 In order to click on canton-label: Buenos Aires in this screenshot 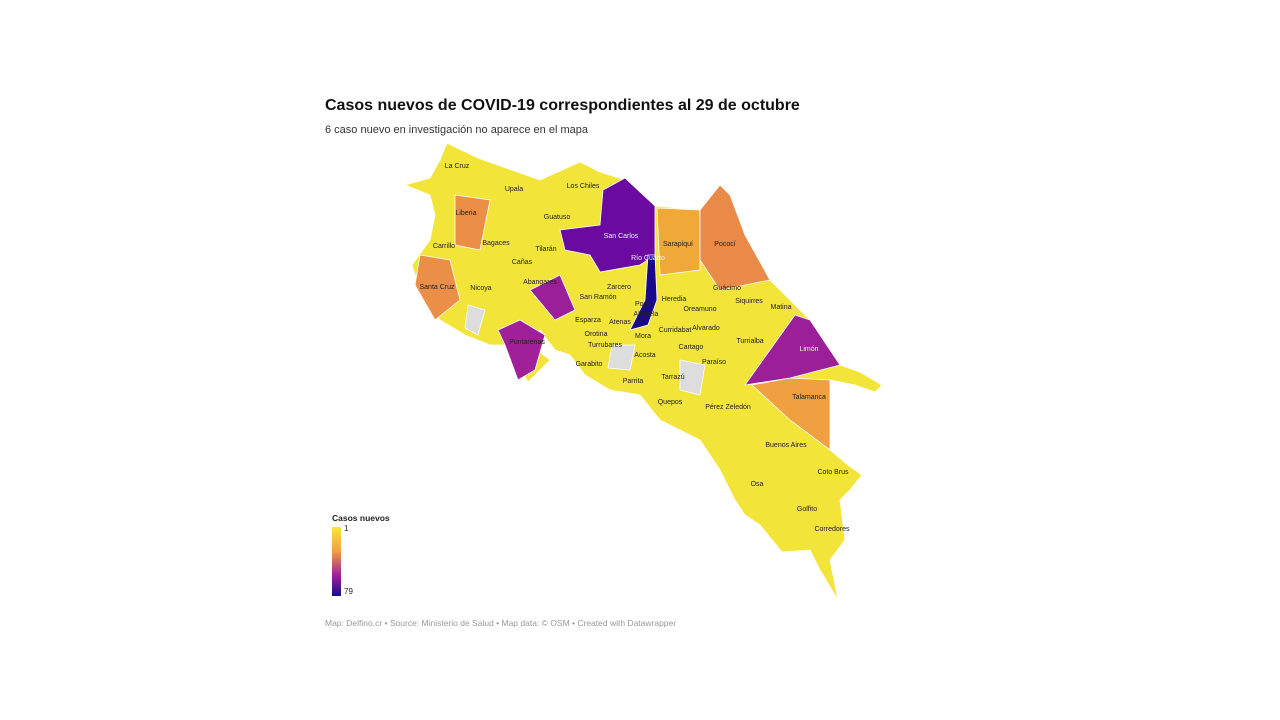, I will do `click(786, 445)`.